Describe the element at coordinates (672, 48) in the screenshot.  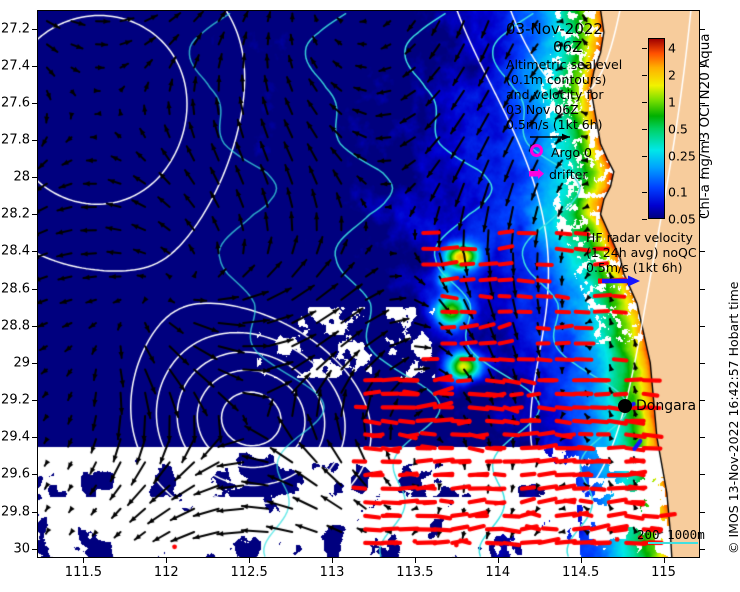
I see `colorbar-tick-label: 4` at that location.